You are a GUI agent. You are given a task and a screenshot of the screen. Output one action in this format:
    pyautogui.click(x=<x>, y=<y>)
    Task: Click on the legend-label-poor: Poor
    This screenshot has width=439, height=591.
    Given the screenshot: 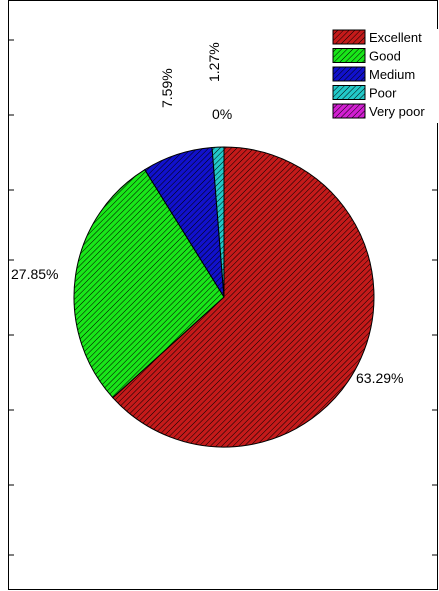 What is the action you would take?
    pyautogui.click(x=383, y=93)
    